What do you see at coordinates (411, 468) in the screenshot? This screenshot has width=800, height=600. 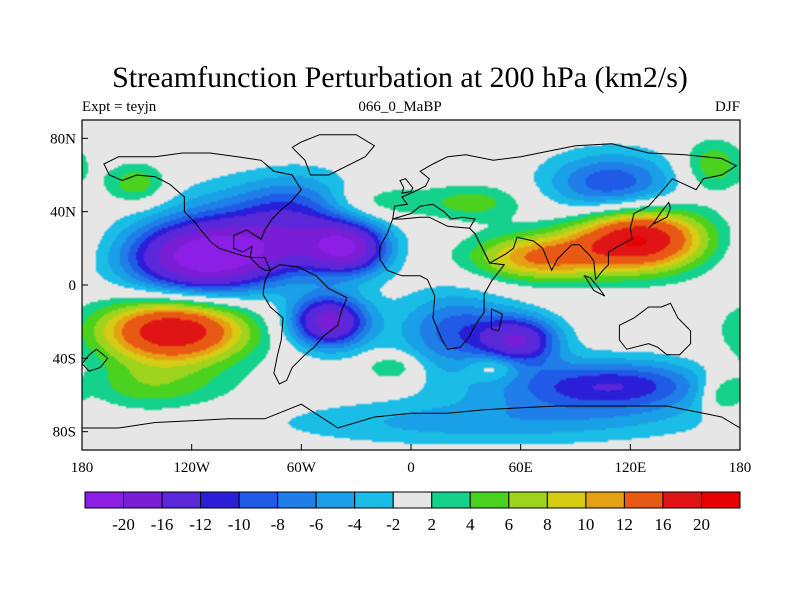 I see `x-tick-label: 0` at bounding box center [411, 468].